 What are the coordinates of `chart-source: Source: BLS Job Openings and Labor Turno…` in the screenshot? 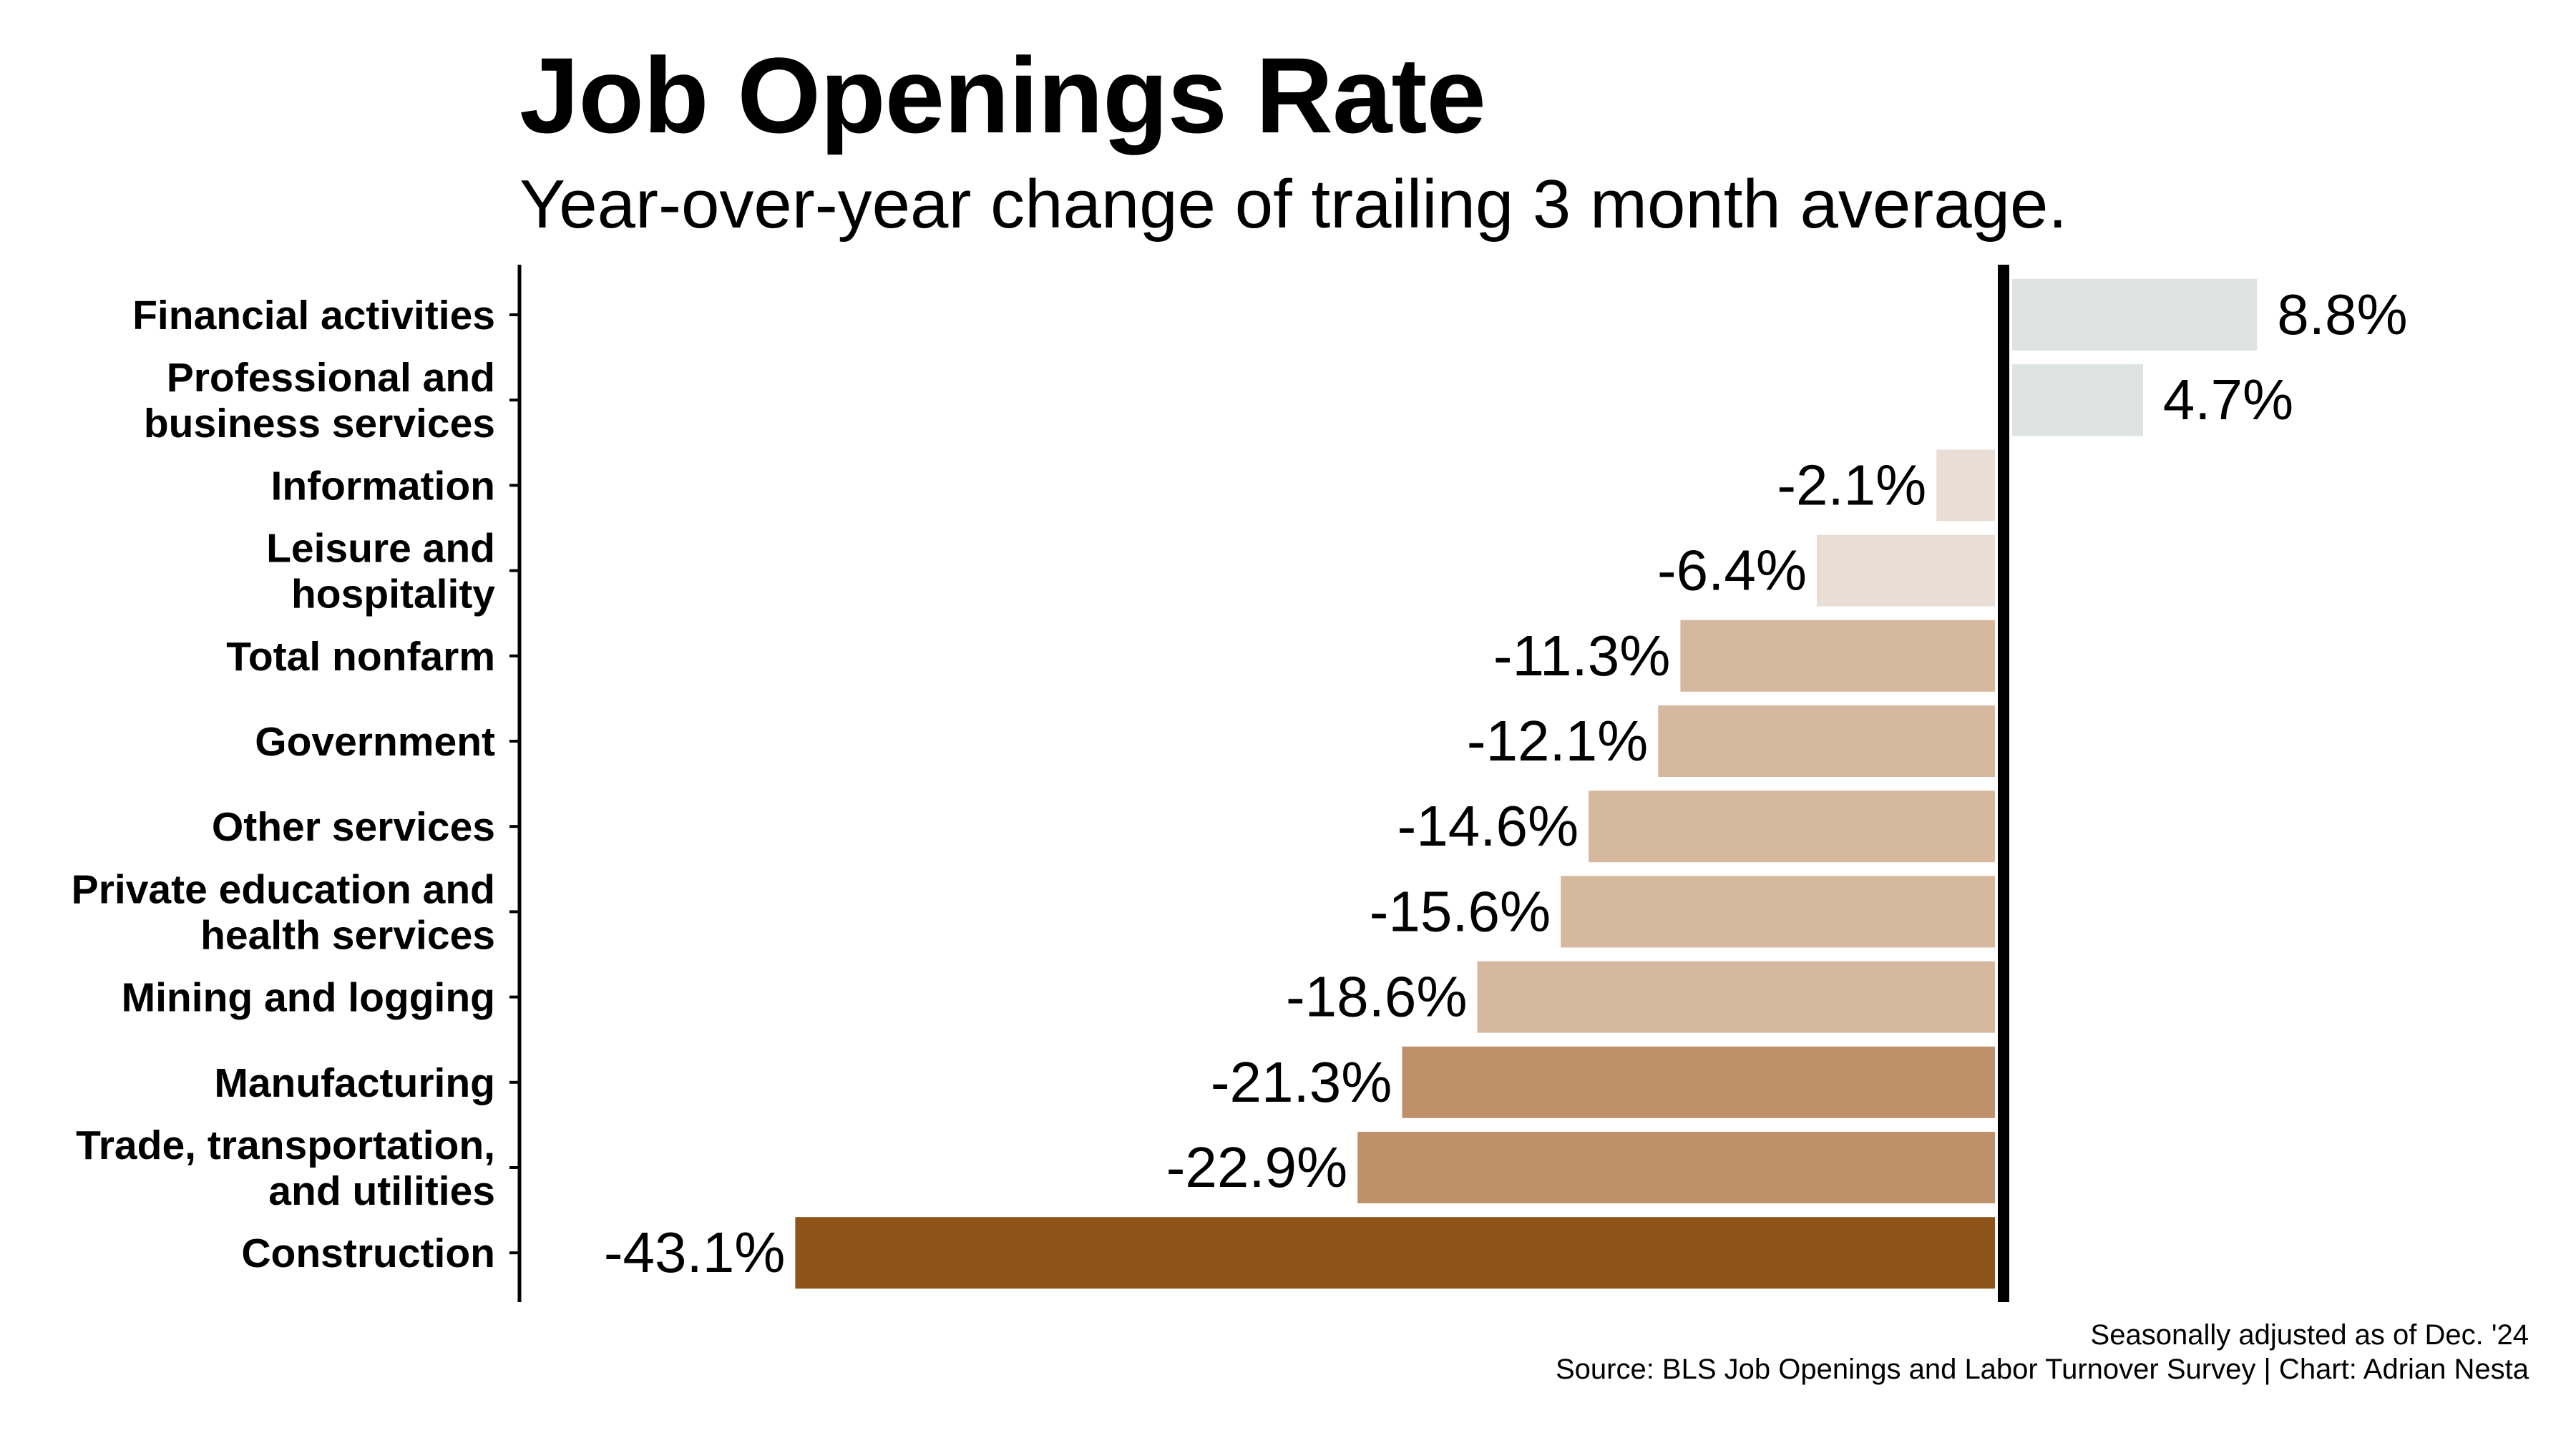 It's located at (2042, 1370).